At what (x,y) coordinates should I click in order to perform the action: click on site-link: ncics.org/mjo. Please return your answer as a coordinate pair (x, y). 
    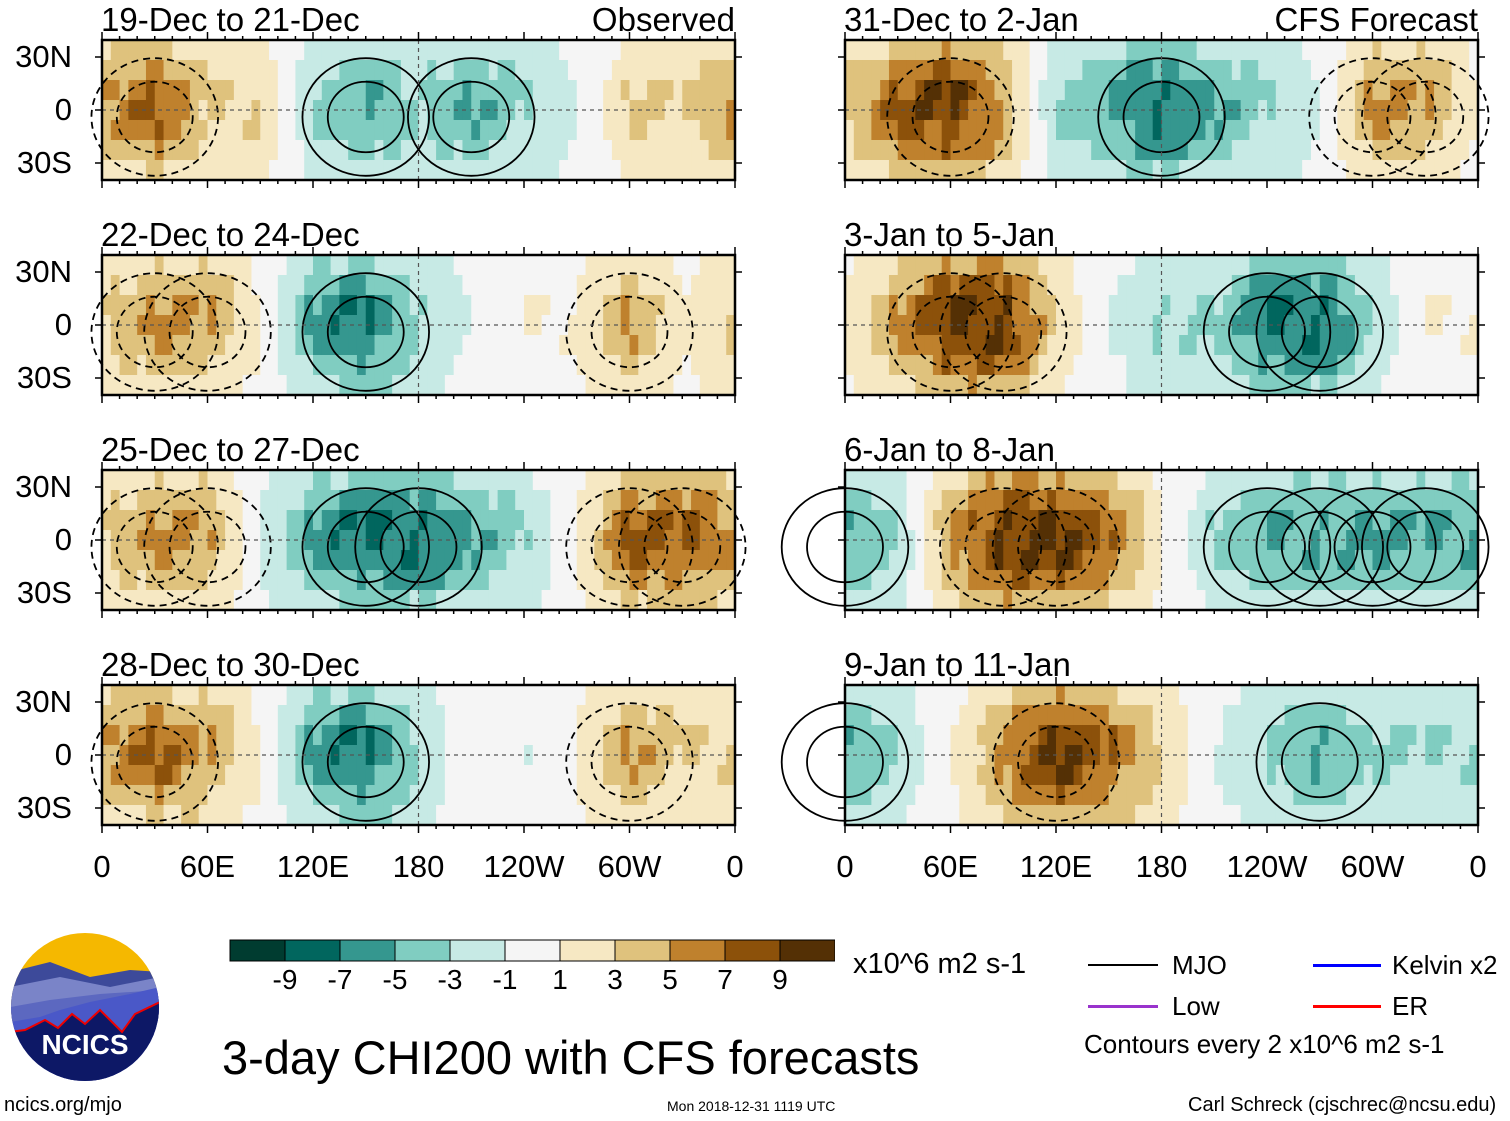
    Looking at the image, I should click on (63, 1105).